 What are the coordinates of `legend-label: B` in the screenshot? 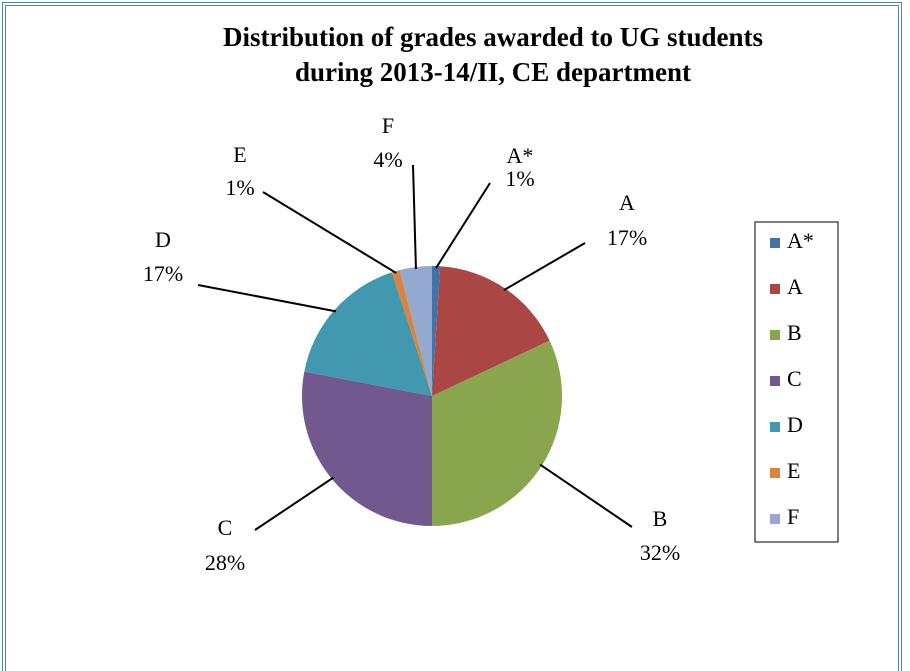 It's located at (794, 332).